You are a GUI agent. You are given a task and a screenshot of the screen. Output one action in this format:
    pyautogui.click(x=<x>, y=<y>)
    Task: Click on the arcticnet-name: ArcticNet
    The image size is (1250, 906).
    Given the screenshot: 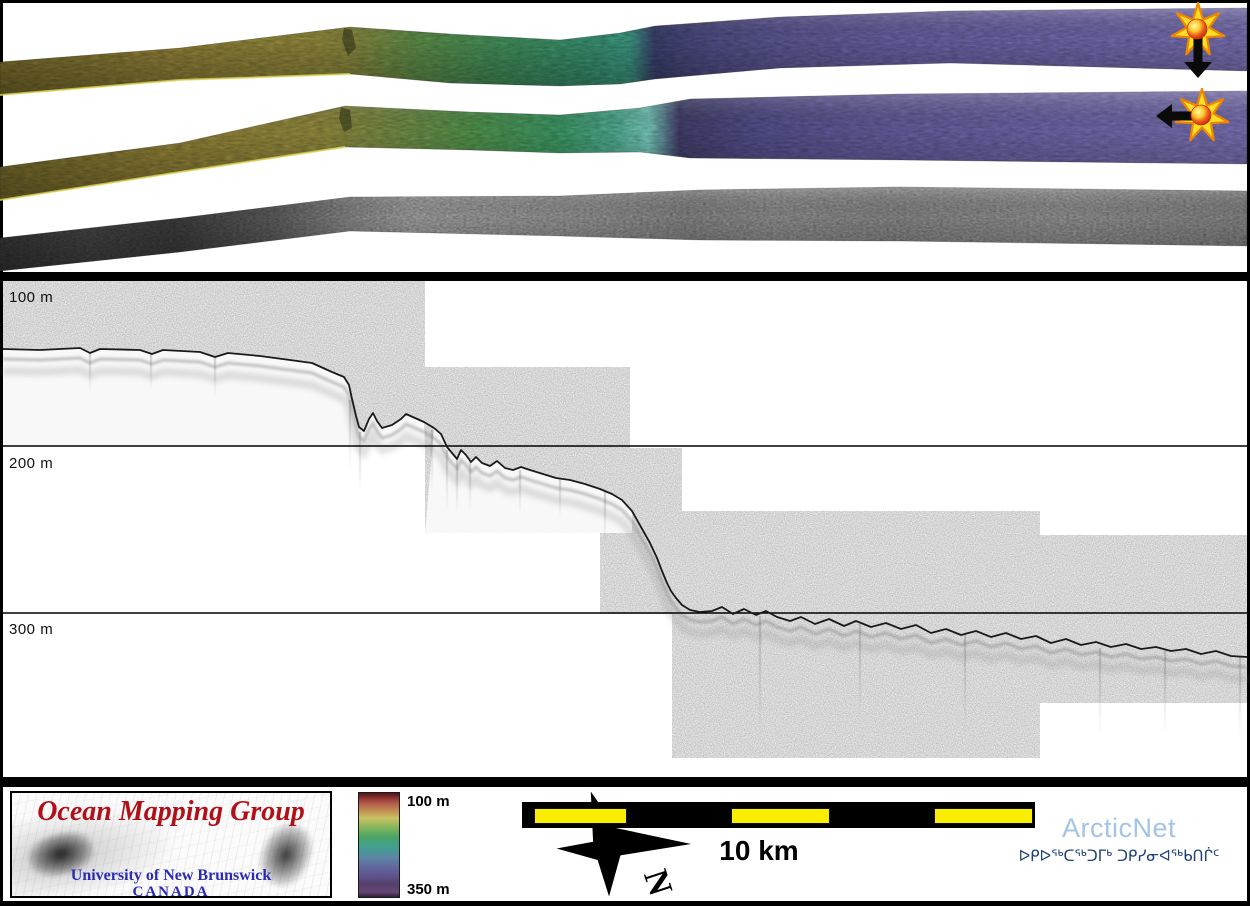 What is the action you would take?
    pyautogui.click(x=1119, y=828)
    